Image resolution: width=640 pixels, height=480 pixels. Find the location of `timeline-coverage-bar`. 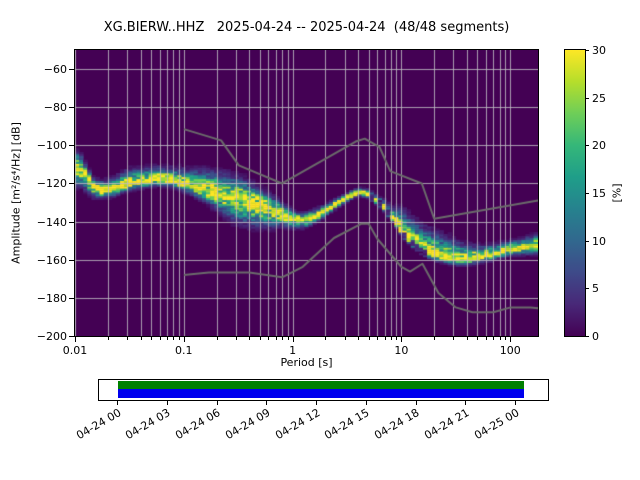

timeline-coverage-bar is located at coordinates (321, 385).